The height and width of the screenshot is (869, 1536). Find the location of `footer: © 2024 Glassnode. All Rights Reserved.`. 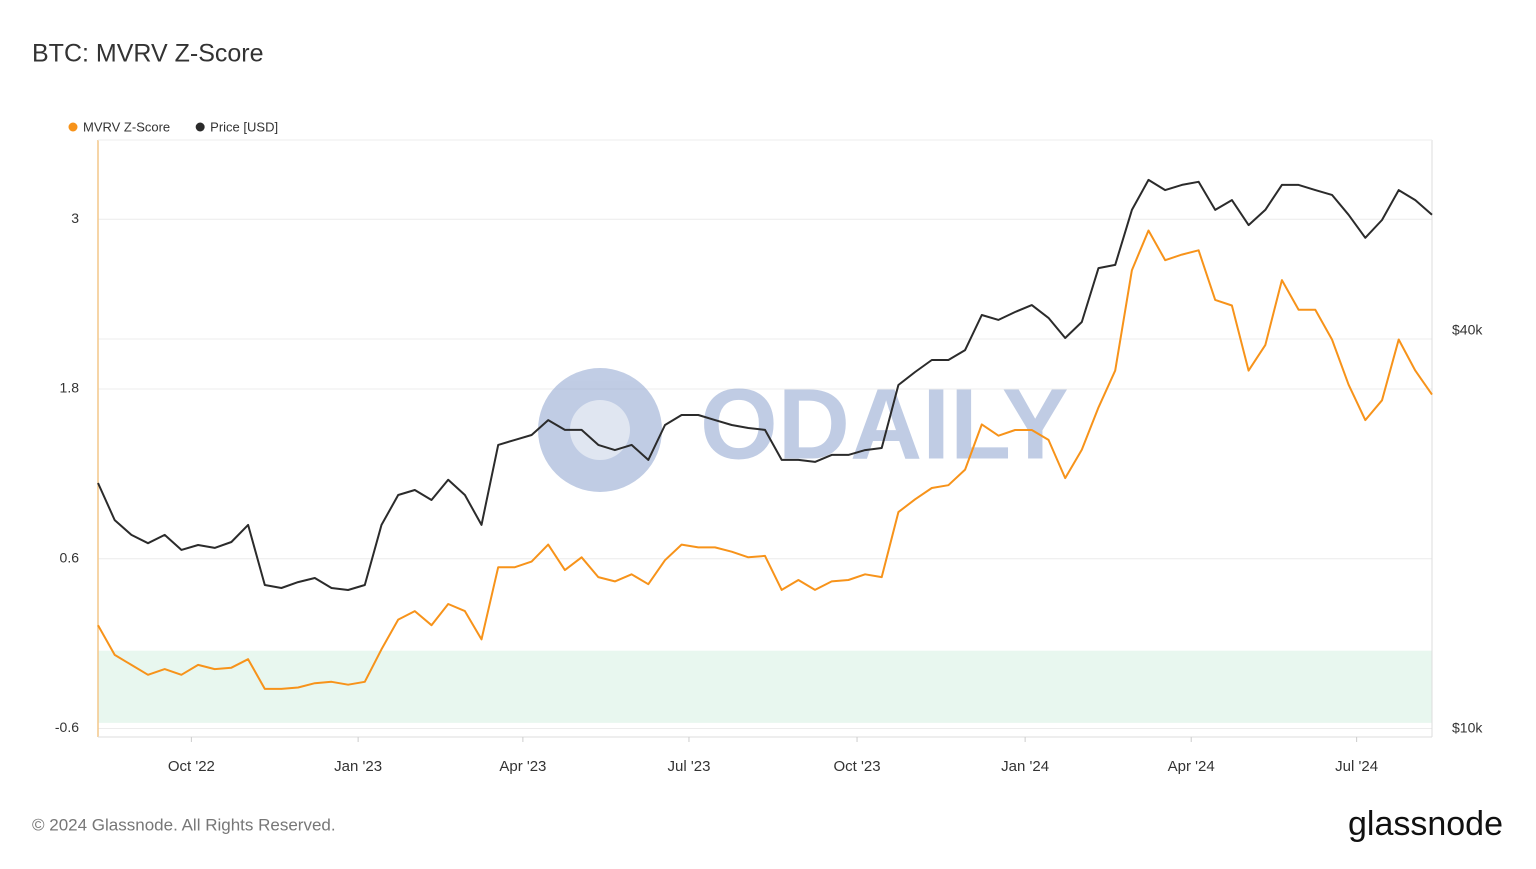

footer: © 2024 Glassnode. All Rights Reserved. is located at coordinates (184, 824).